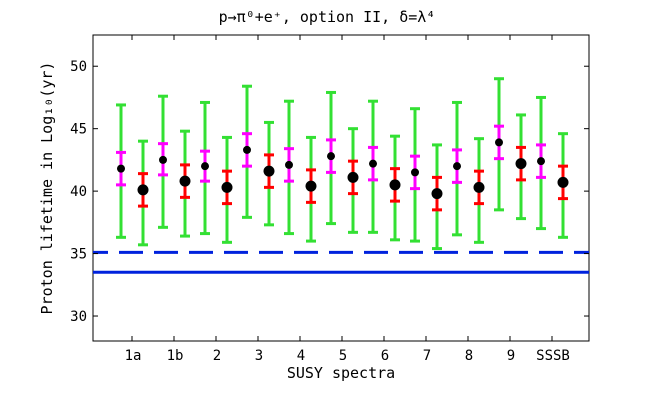 The height and width of the screenshot is (404, 654). What do you see at coordinates (343, 356) in the screenshot?
I see `x-tick-label: 5` at bounding box center [343, 356].